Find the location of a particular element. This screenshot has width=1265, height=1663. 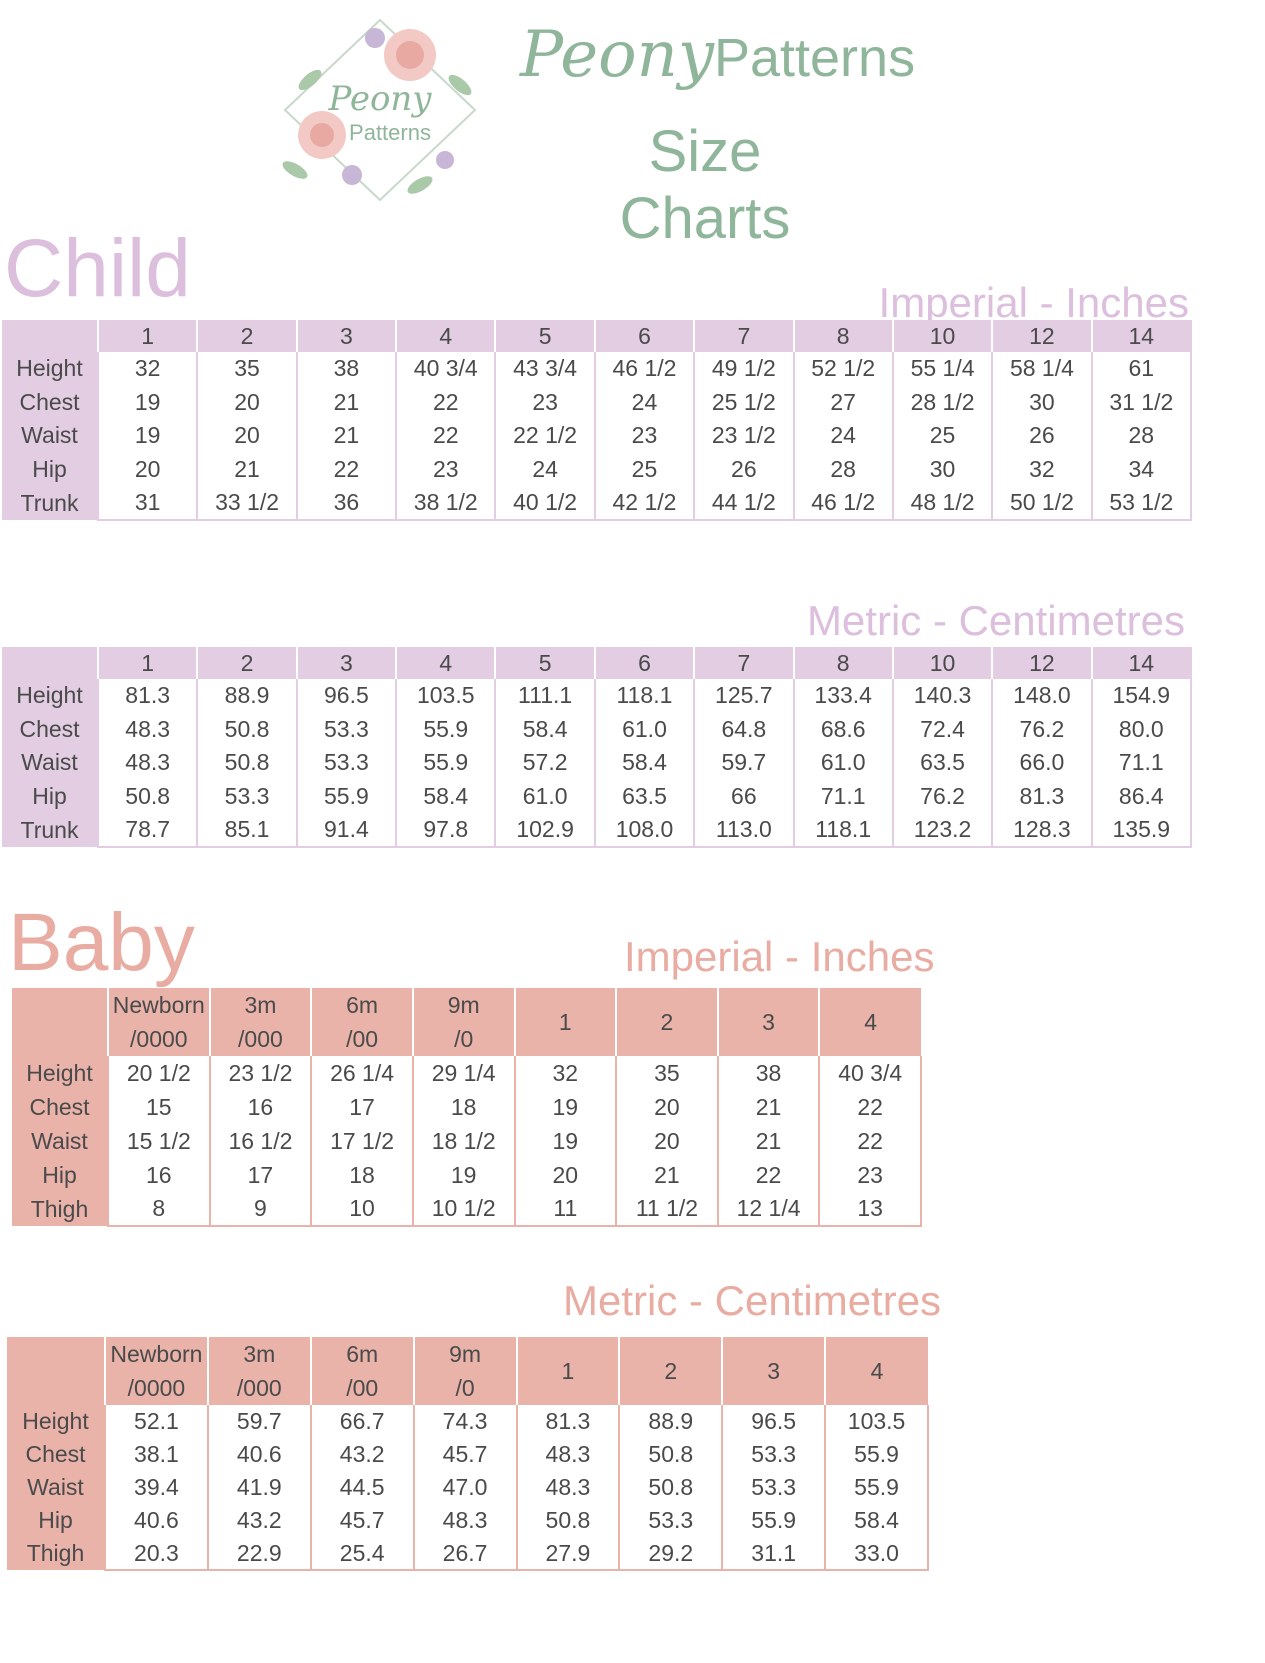

baby-imperial-label: Imperial - Inches is located at coordinates (779, 956).